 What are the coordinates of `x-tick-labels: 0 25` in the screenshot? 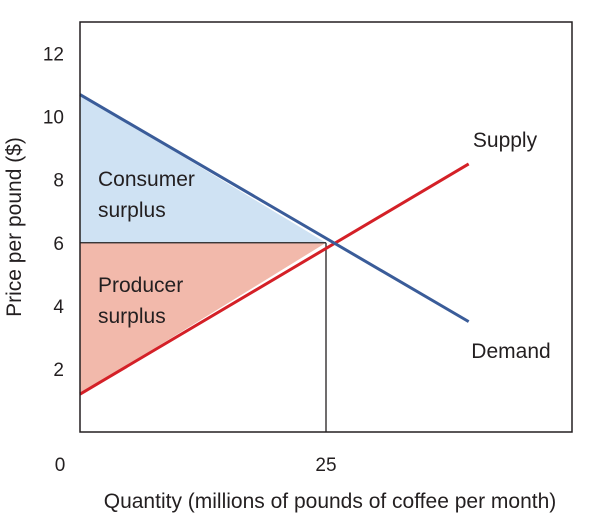 It's located at (196, 465).